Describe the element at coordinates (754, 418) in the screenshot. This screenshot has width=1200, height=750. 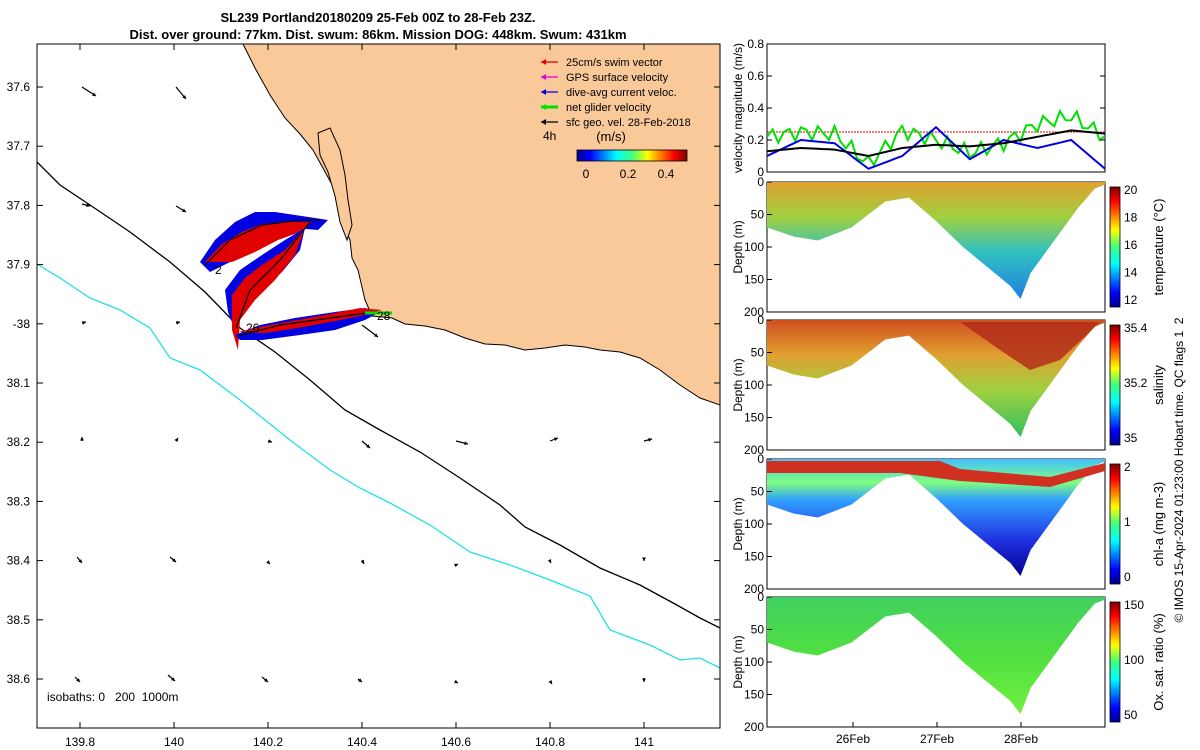
I see `section-y-tick-label: 150` at that location.